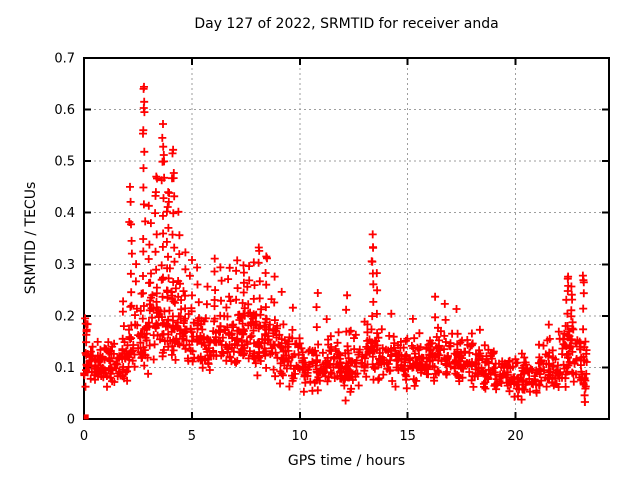 Image resolution: width=640 pixels, height=480 pixels. I want to click on svg-text: 10, so click(300, 436).